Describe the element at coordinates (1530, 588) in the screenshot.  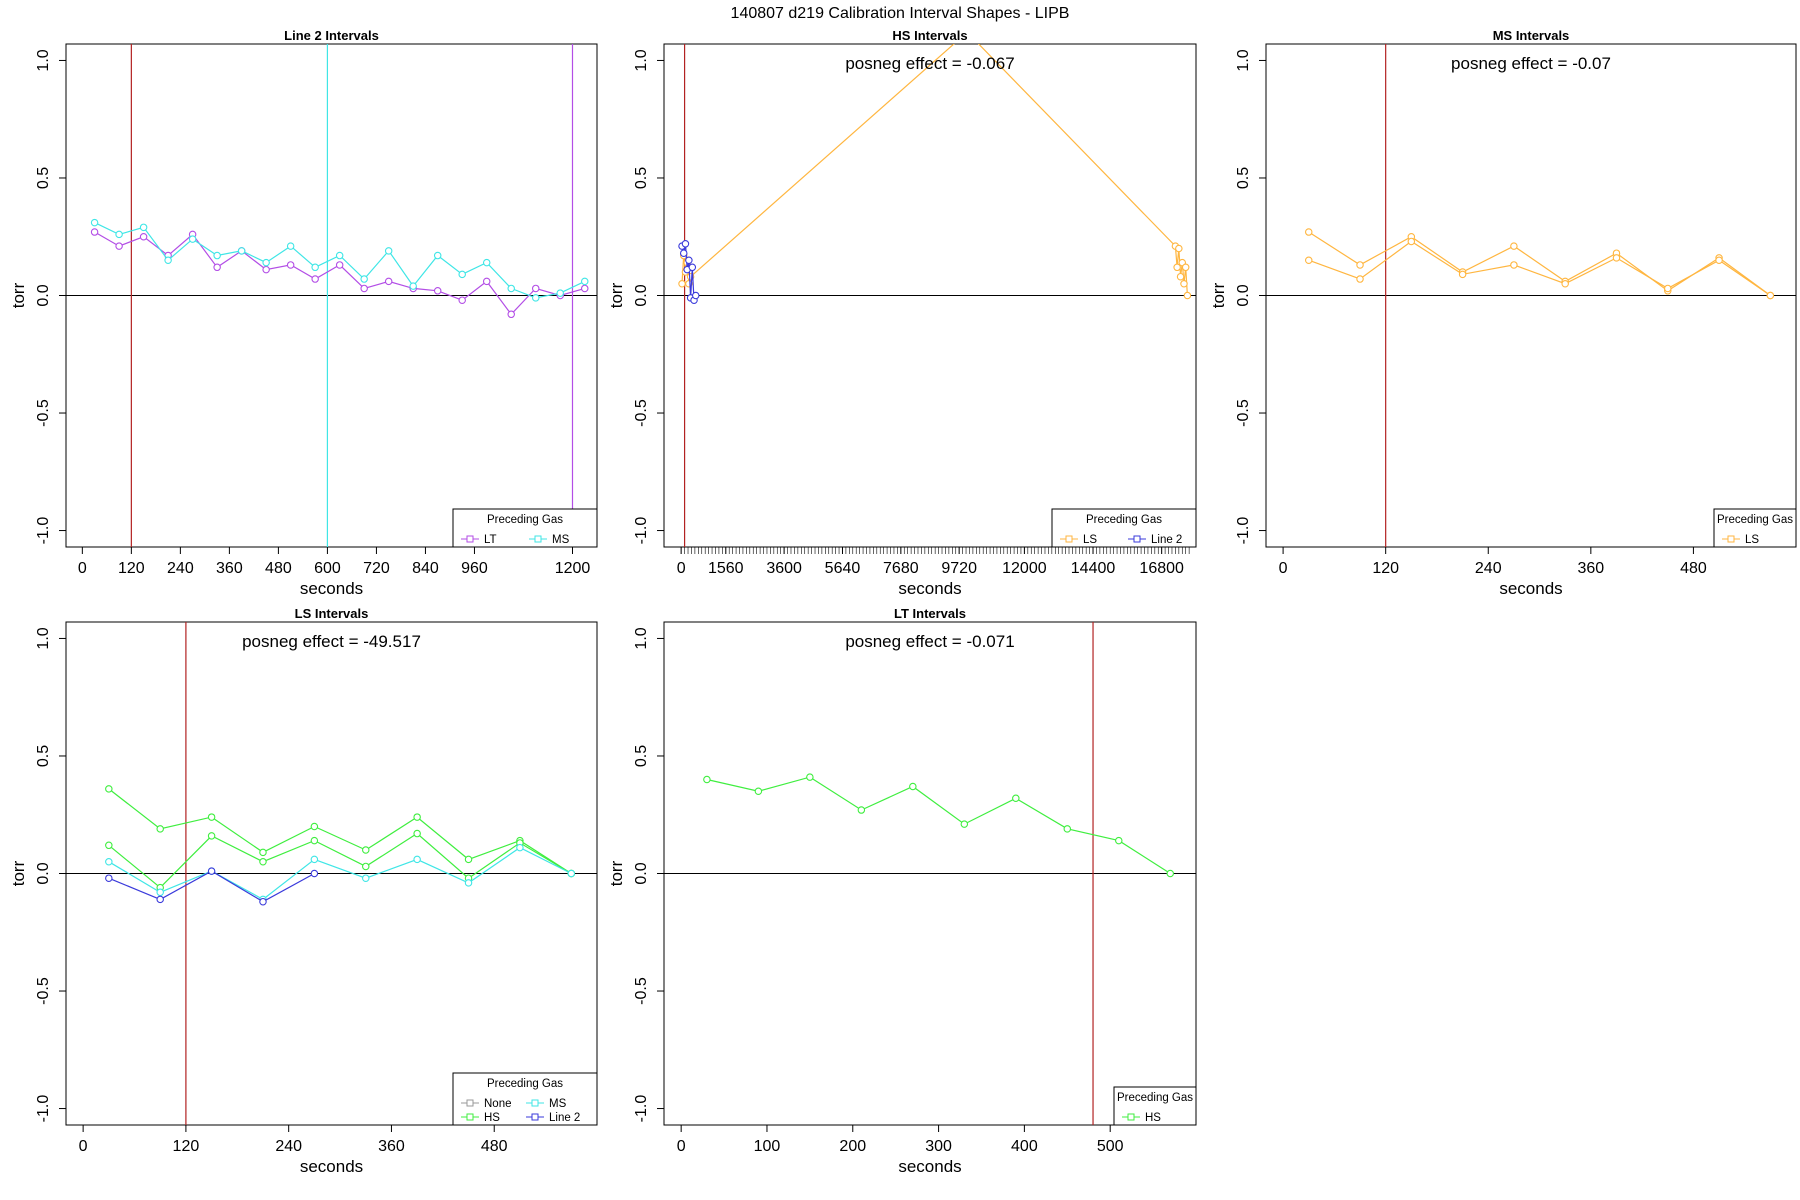
I see `x-axis-label: seconds` at that location.